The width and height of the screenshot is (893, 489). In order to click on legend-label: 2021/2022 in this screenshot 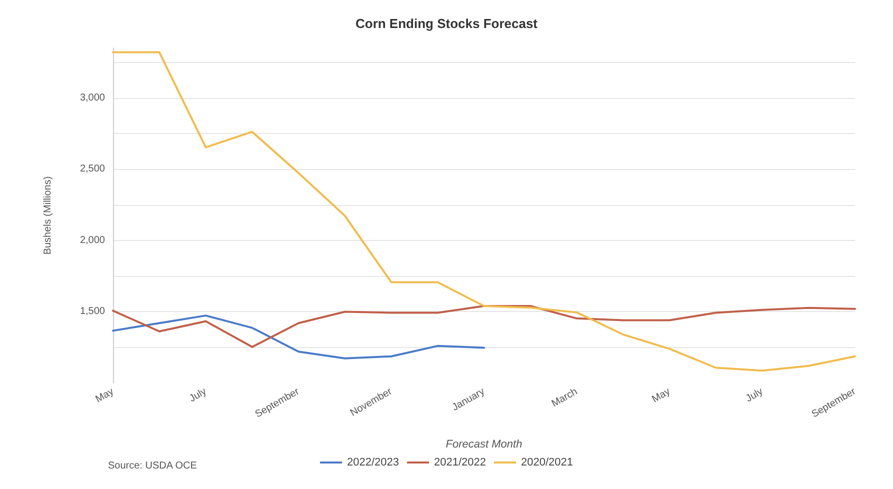, I will do `click(460, 462)`.